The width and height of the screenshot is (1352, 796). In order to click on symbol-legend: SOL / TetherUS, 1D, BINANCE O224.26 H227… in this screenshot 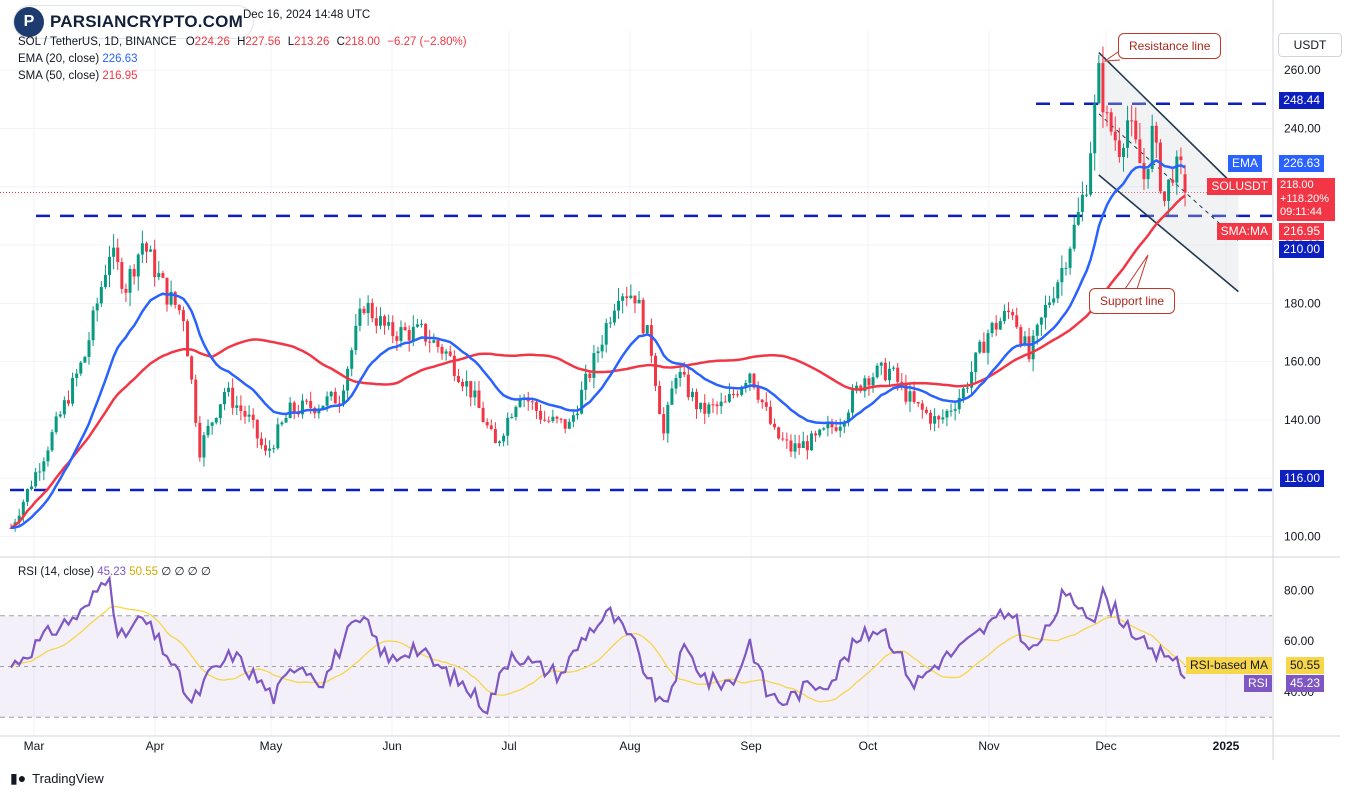, I will do `click(242, 42)`.